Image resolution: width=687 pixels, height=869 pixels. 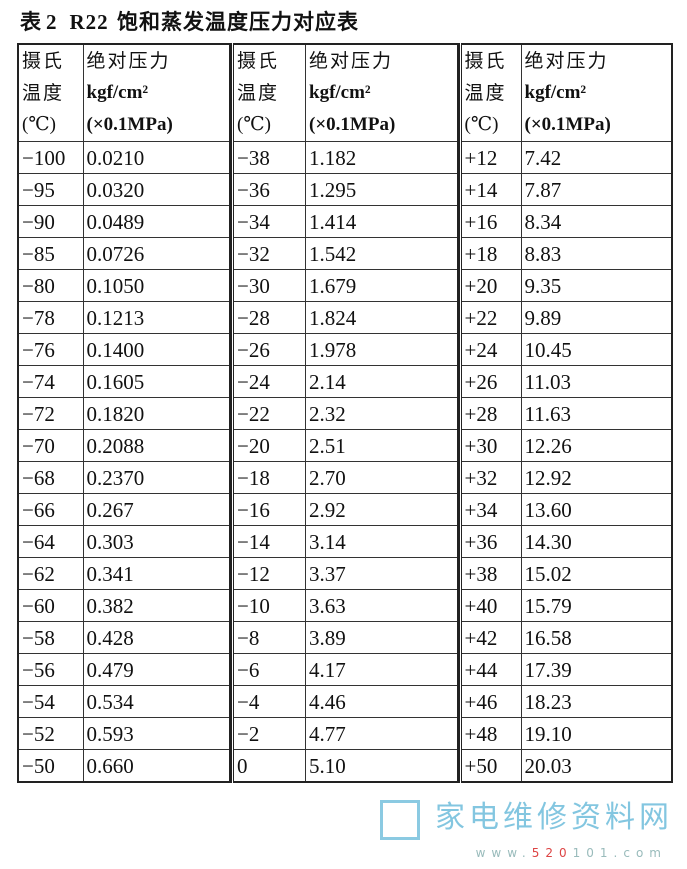 What do you see at coordinates (381, 413) in the screenshot?
I see `pressure-cell: 2.32` at bounding box center [381, 413].